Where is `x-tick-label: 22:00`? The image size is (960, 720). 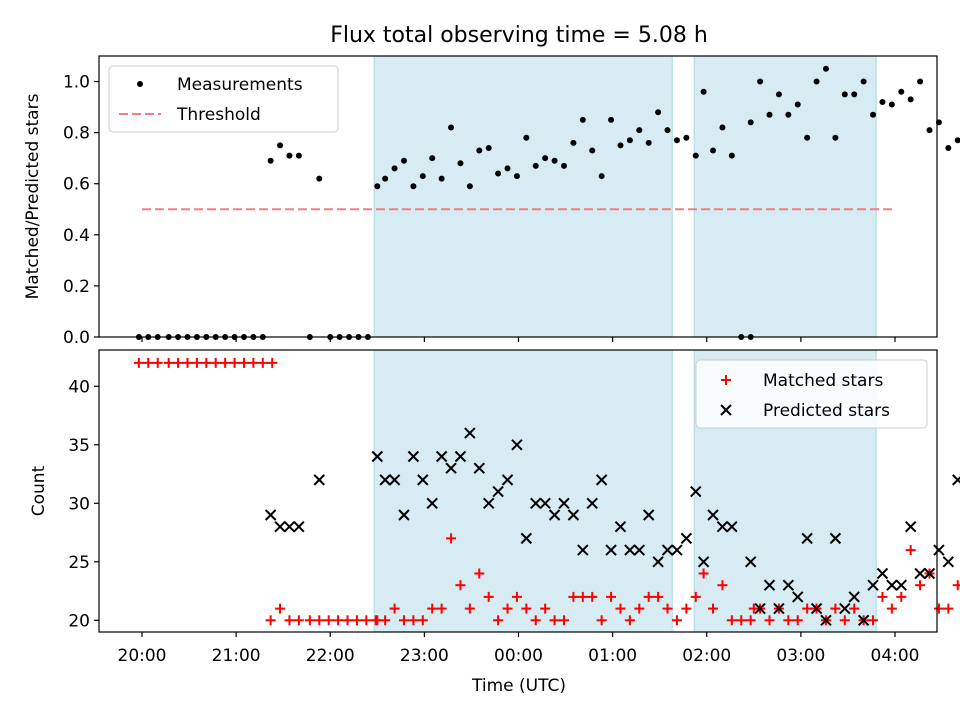 x-tick-label: 22:00 is located at coordinates (330, 656).